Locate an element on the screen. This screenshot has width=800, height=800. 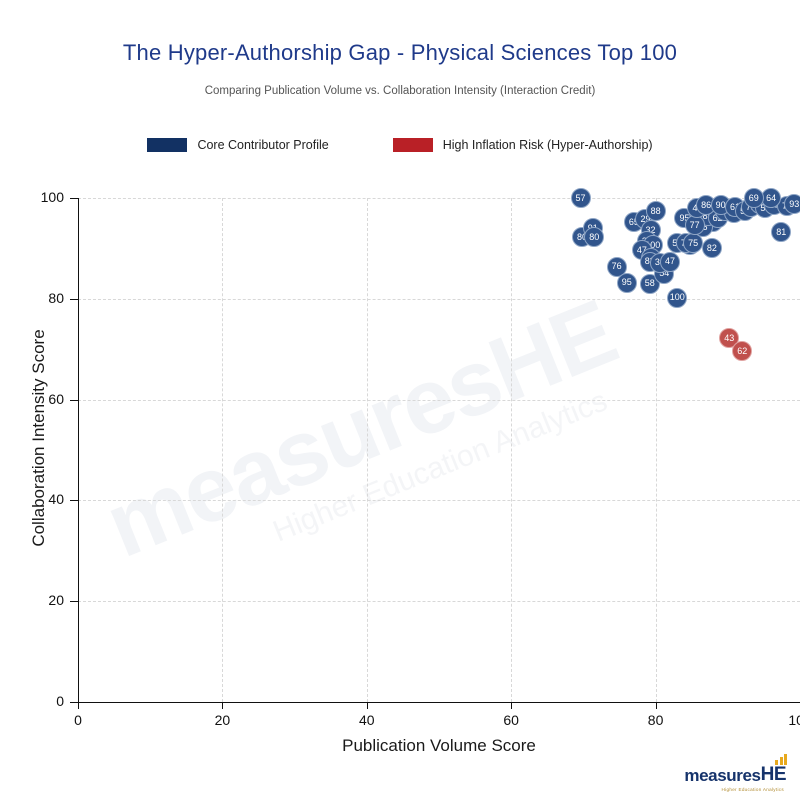
x-axis-tick-label: 80 is located at coordinates (655, 720).